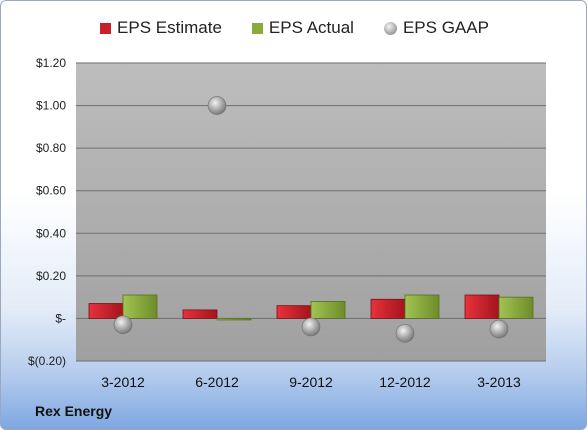 The width and height of the screenshot is (587, 430). What do you see at coordinates (169, 27) in the screenshot?
I see `legend-label-estimate: EPS Estimate` at bounding box center [169, 27].